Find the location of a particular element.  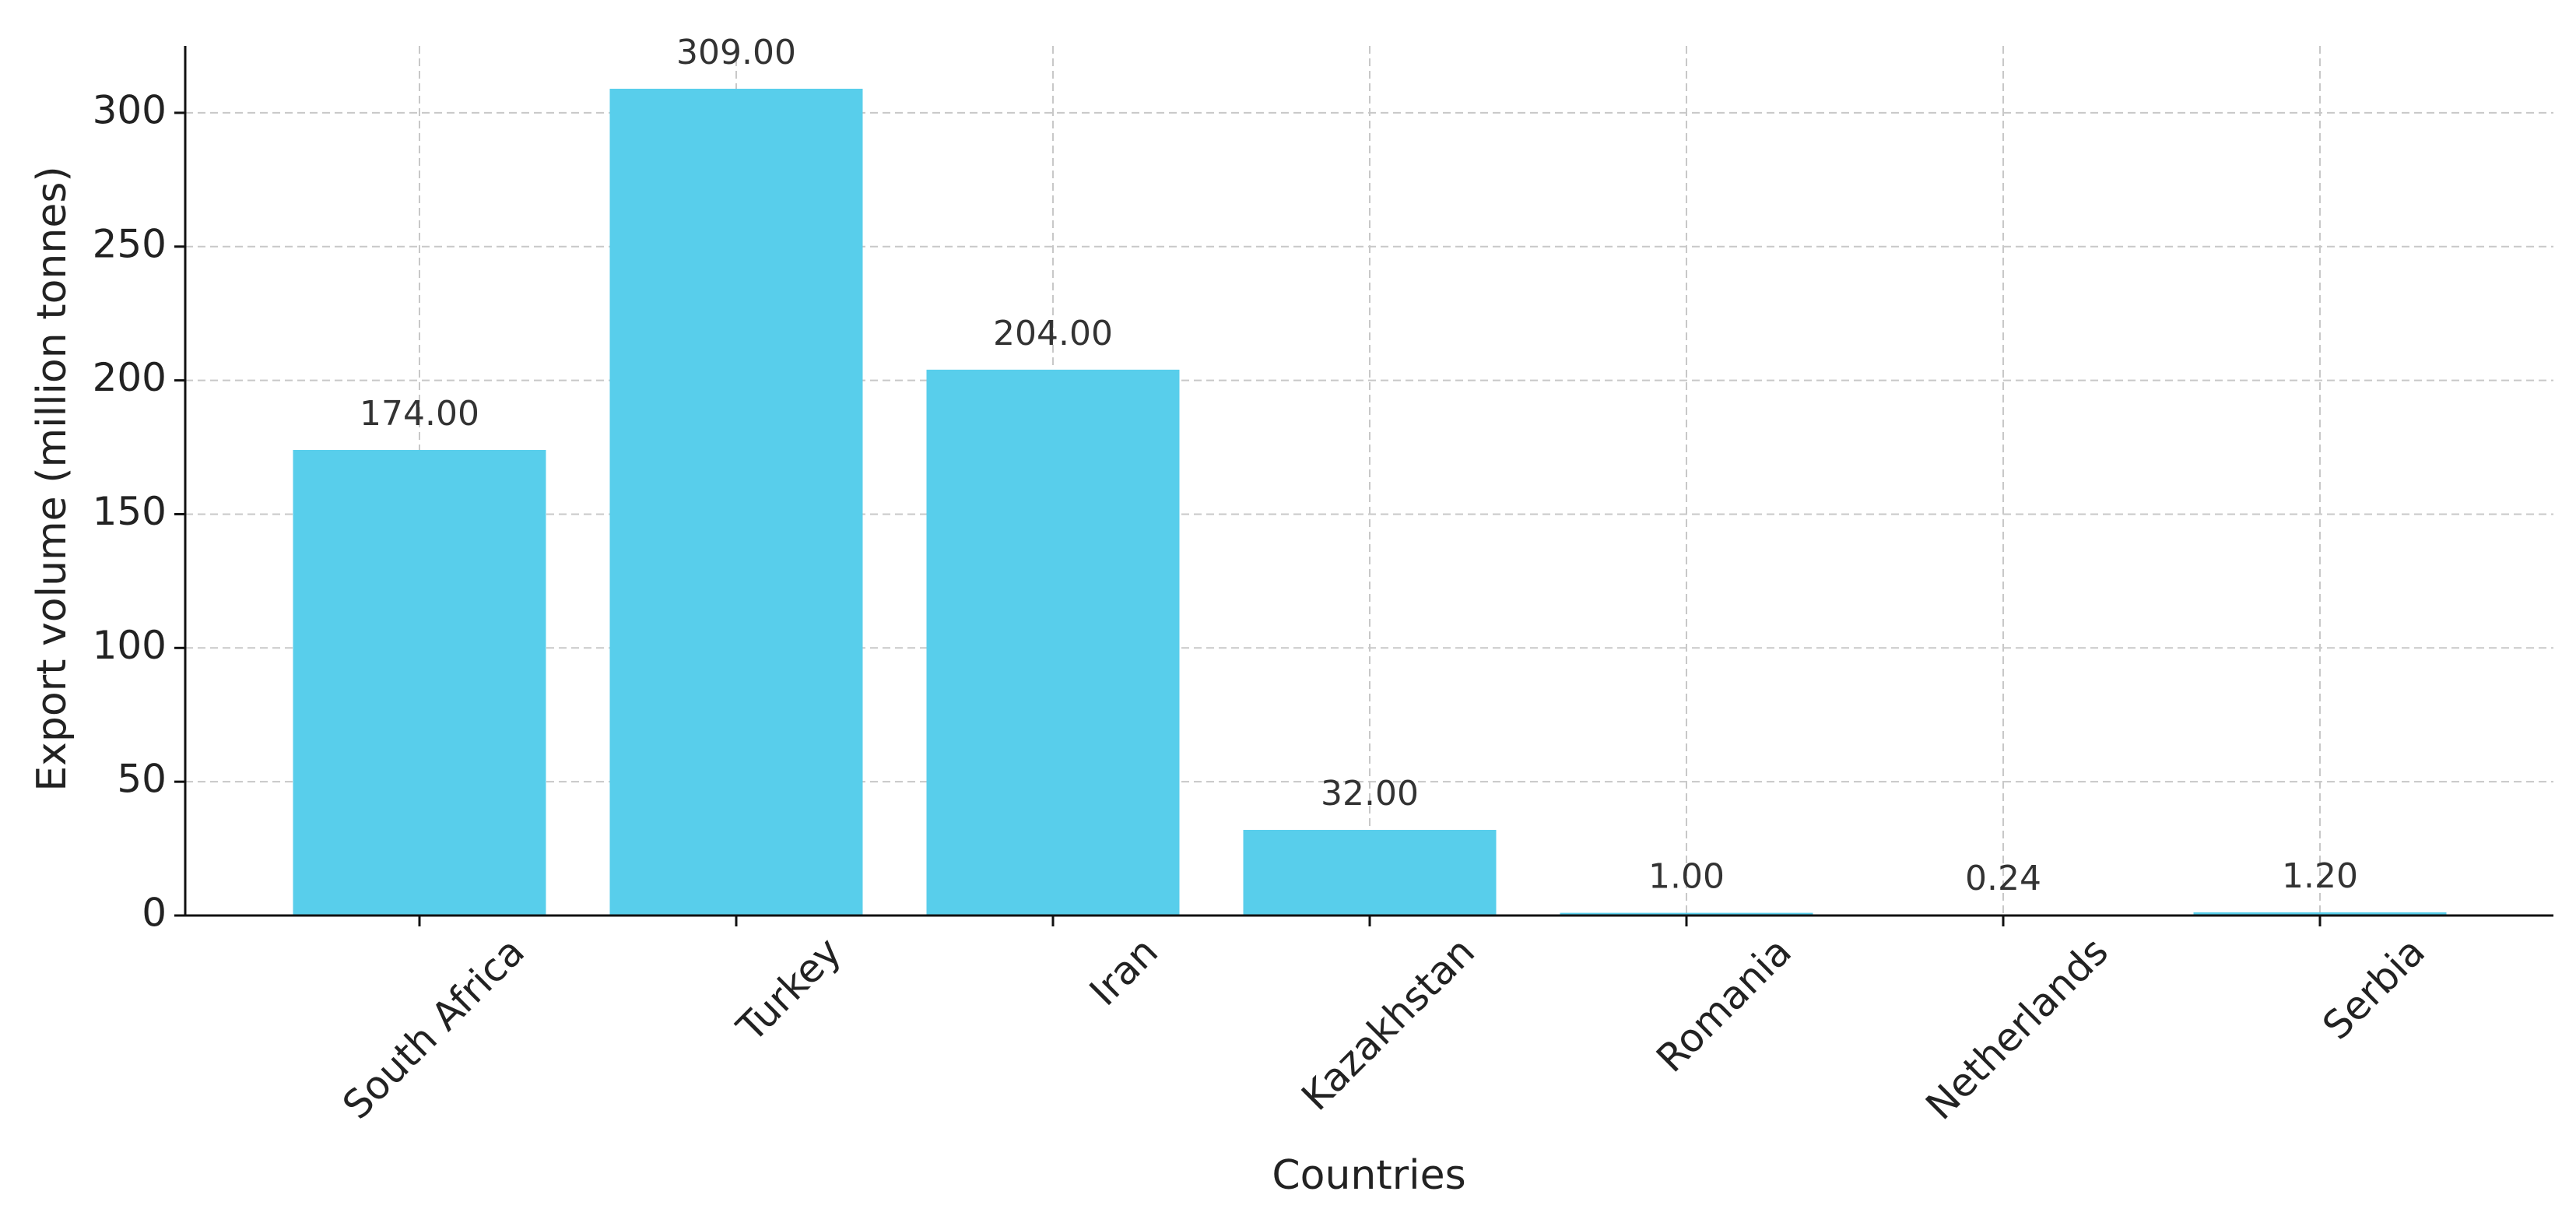

value-label: 174.00 is located at coordinates (420, 414).